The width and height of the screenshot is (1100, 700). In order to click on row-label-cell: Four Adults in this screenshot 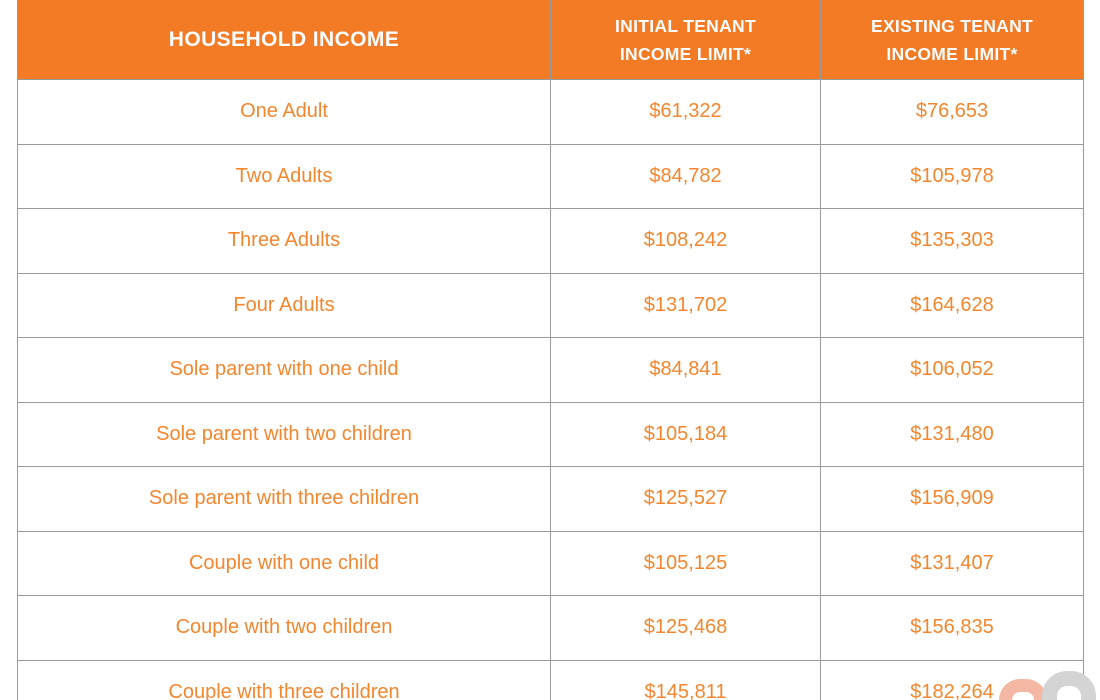, I will do `click(284, 305)`.